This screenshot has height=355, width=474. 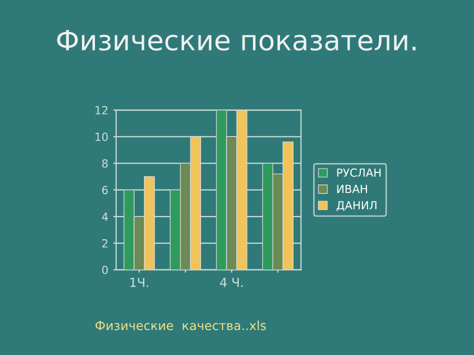 What do you see at coordinates (352, 188) in the screenshot?
I see `legend-label: ИВАН` at bounding box center [352, 188].